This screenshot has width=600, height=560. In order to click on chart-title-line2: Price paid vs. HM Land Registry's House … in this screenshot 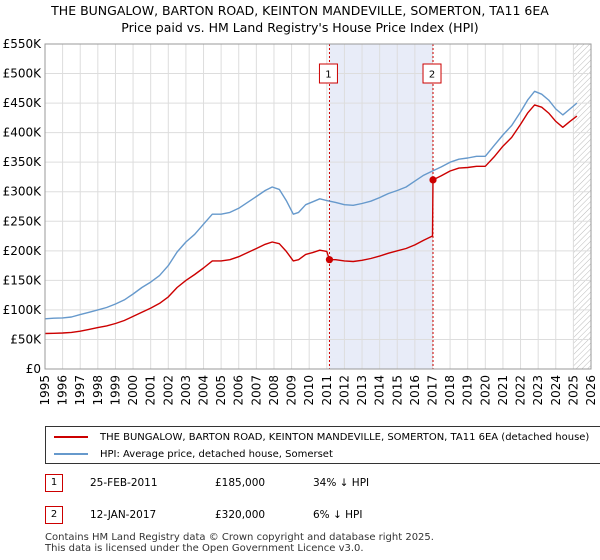, I will do `click(300, 27)`.